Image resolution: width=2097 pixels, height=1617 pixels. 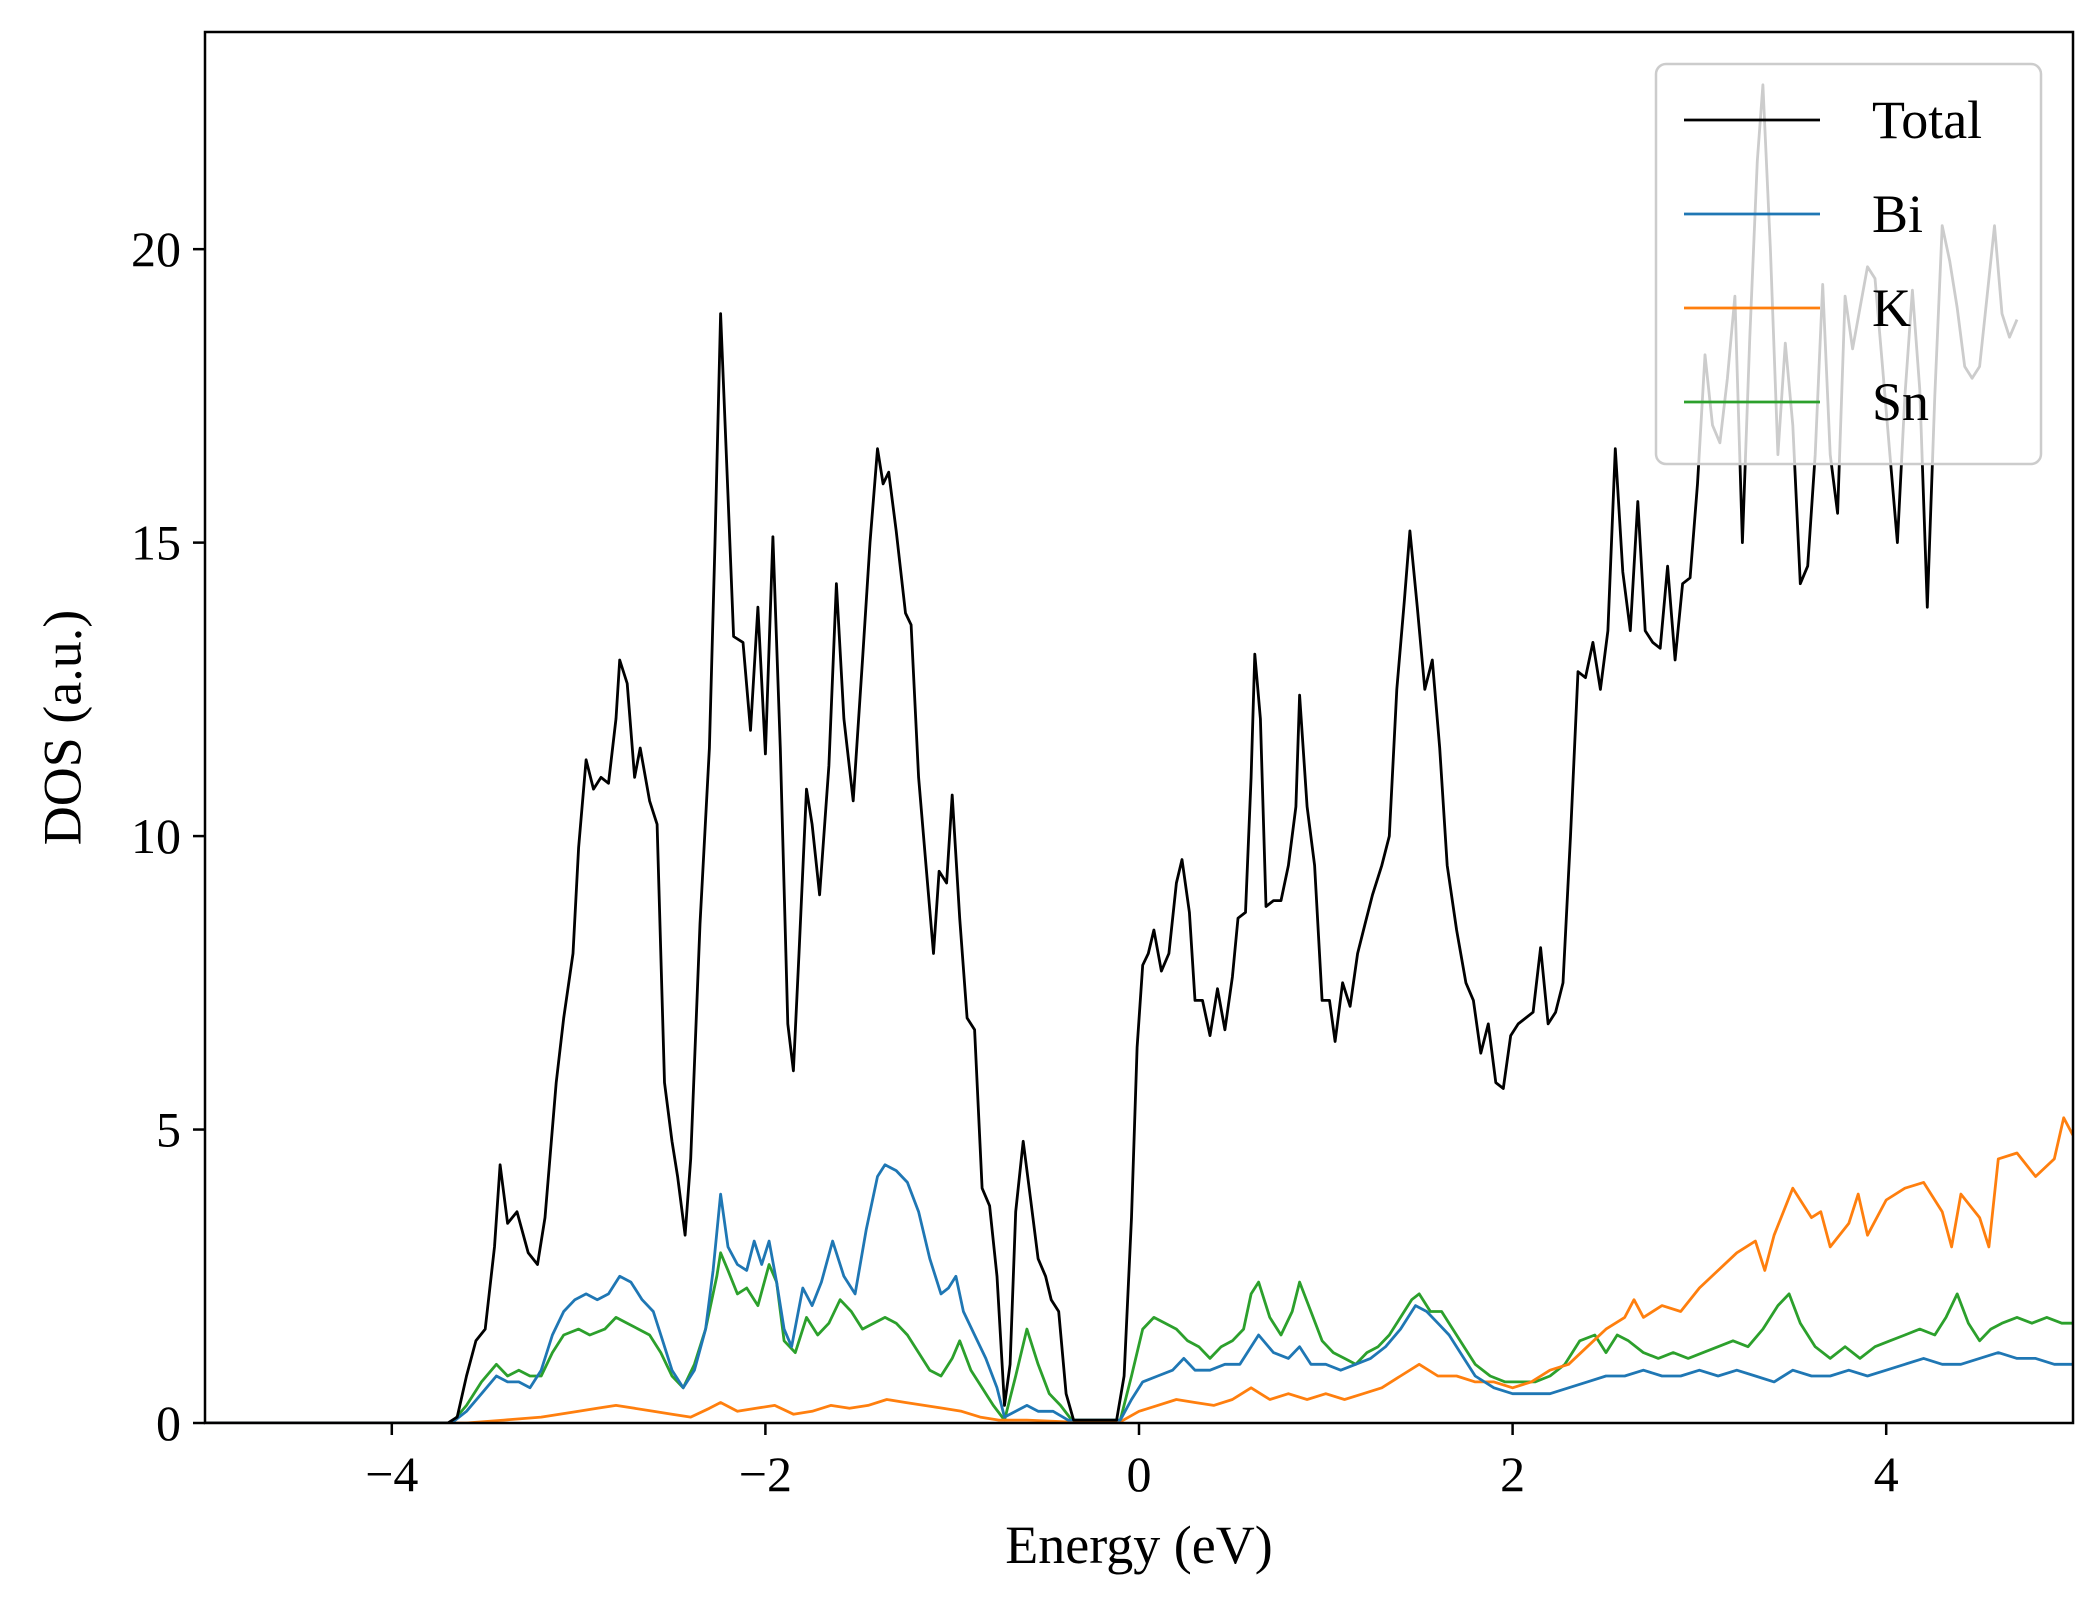 What do you see at coordinates (1139, 1337) in the screenshot?
I see `series-line-sn` at bounding box center [1139, 1337].